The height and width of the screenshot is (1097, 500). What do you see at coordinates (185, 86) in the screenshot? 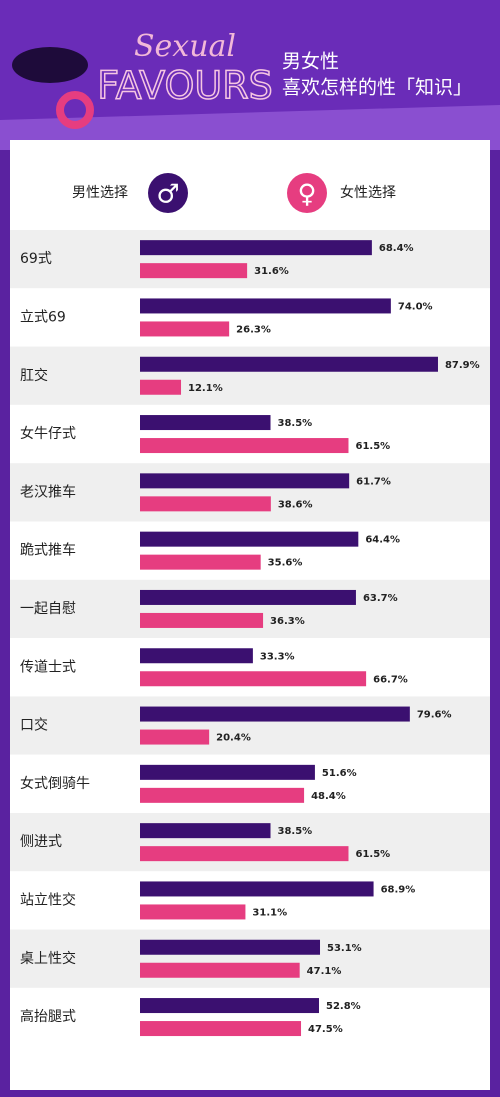
I see `title-line2: FAVOURS` at bounding box center [185, 86].